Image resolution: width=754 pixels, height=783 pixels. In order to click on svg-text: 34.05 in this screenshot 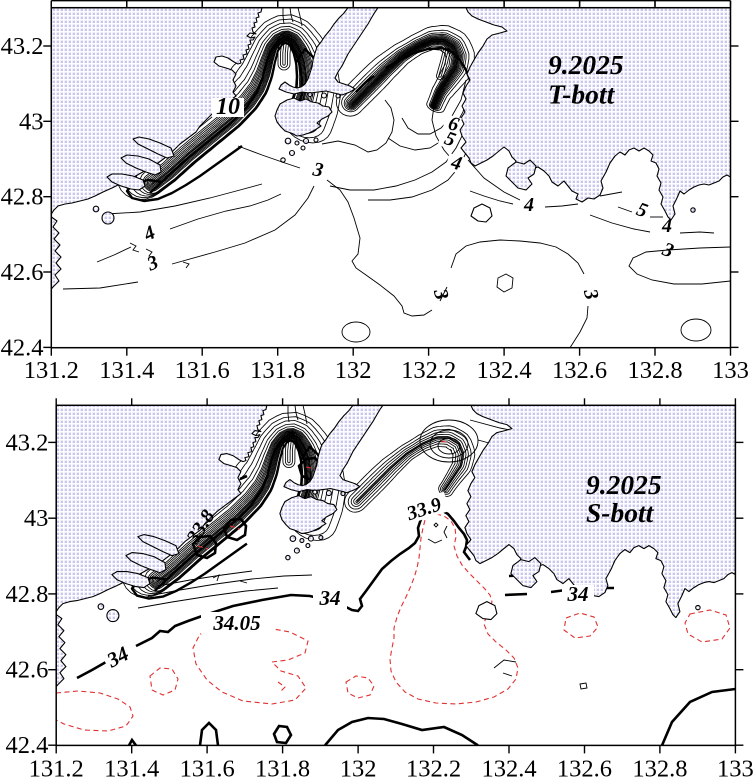, I will do `click(236, 623)`.